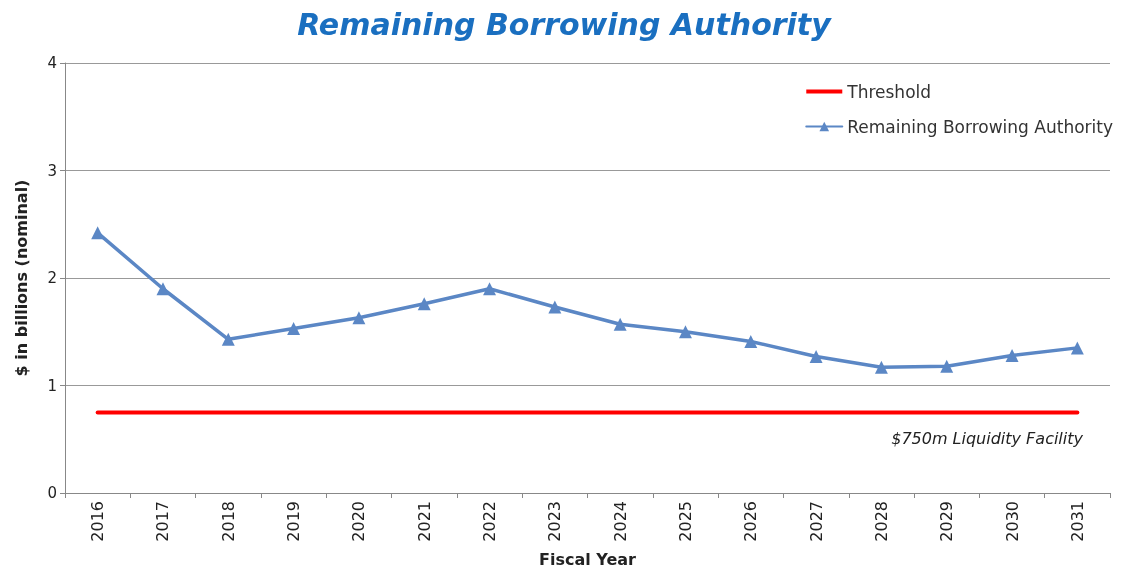 This screenshot has width=1128, height=577. I want to click on x-tick-label: 2021, so click(424, 521).